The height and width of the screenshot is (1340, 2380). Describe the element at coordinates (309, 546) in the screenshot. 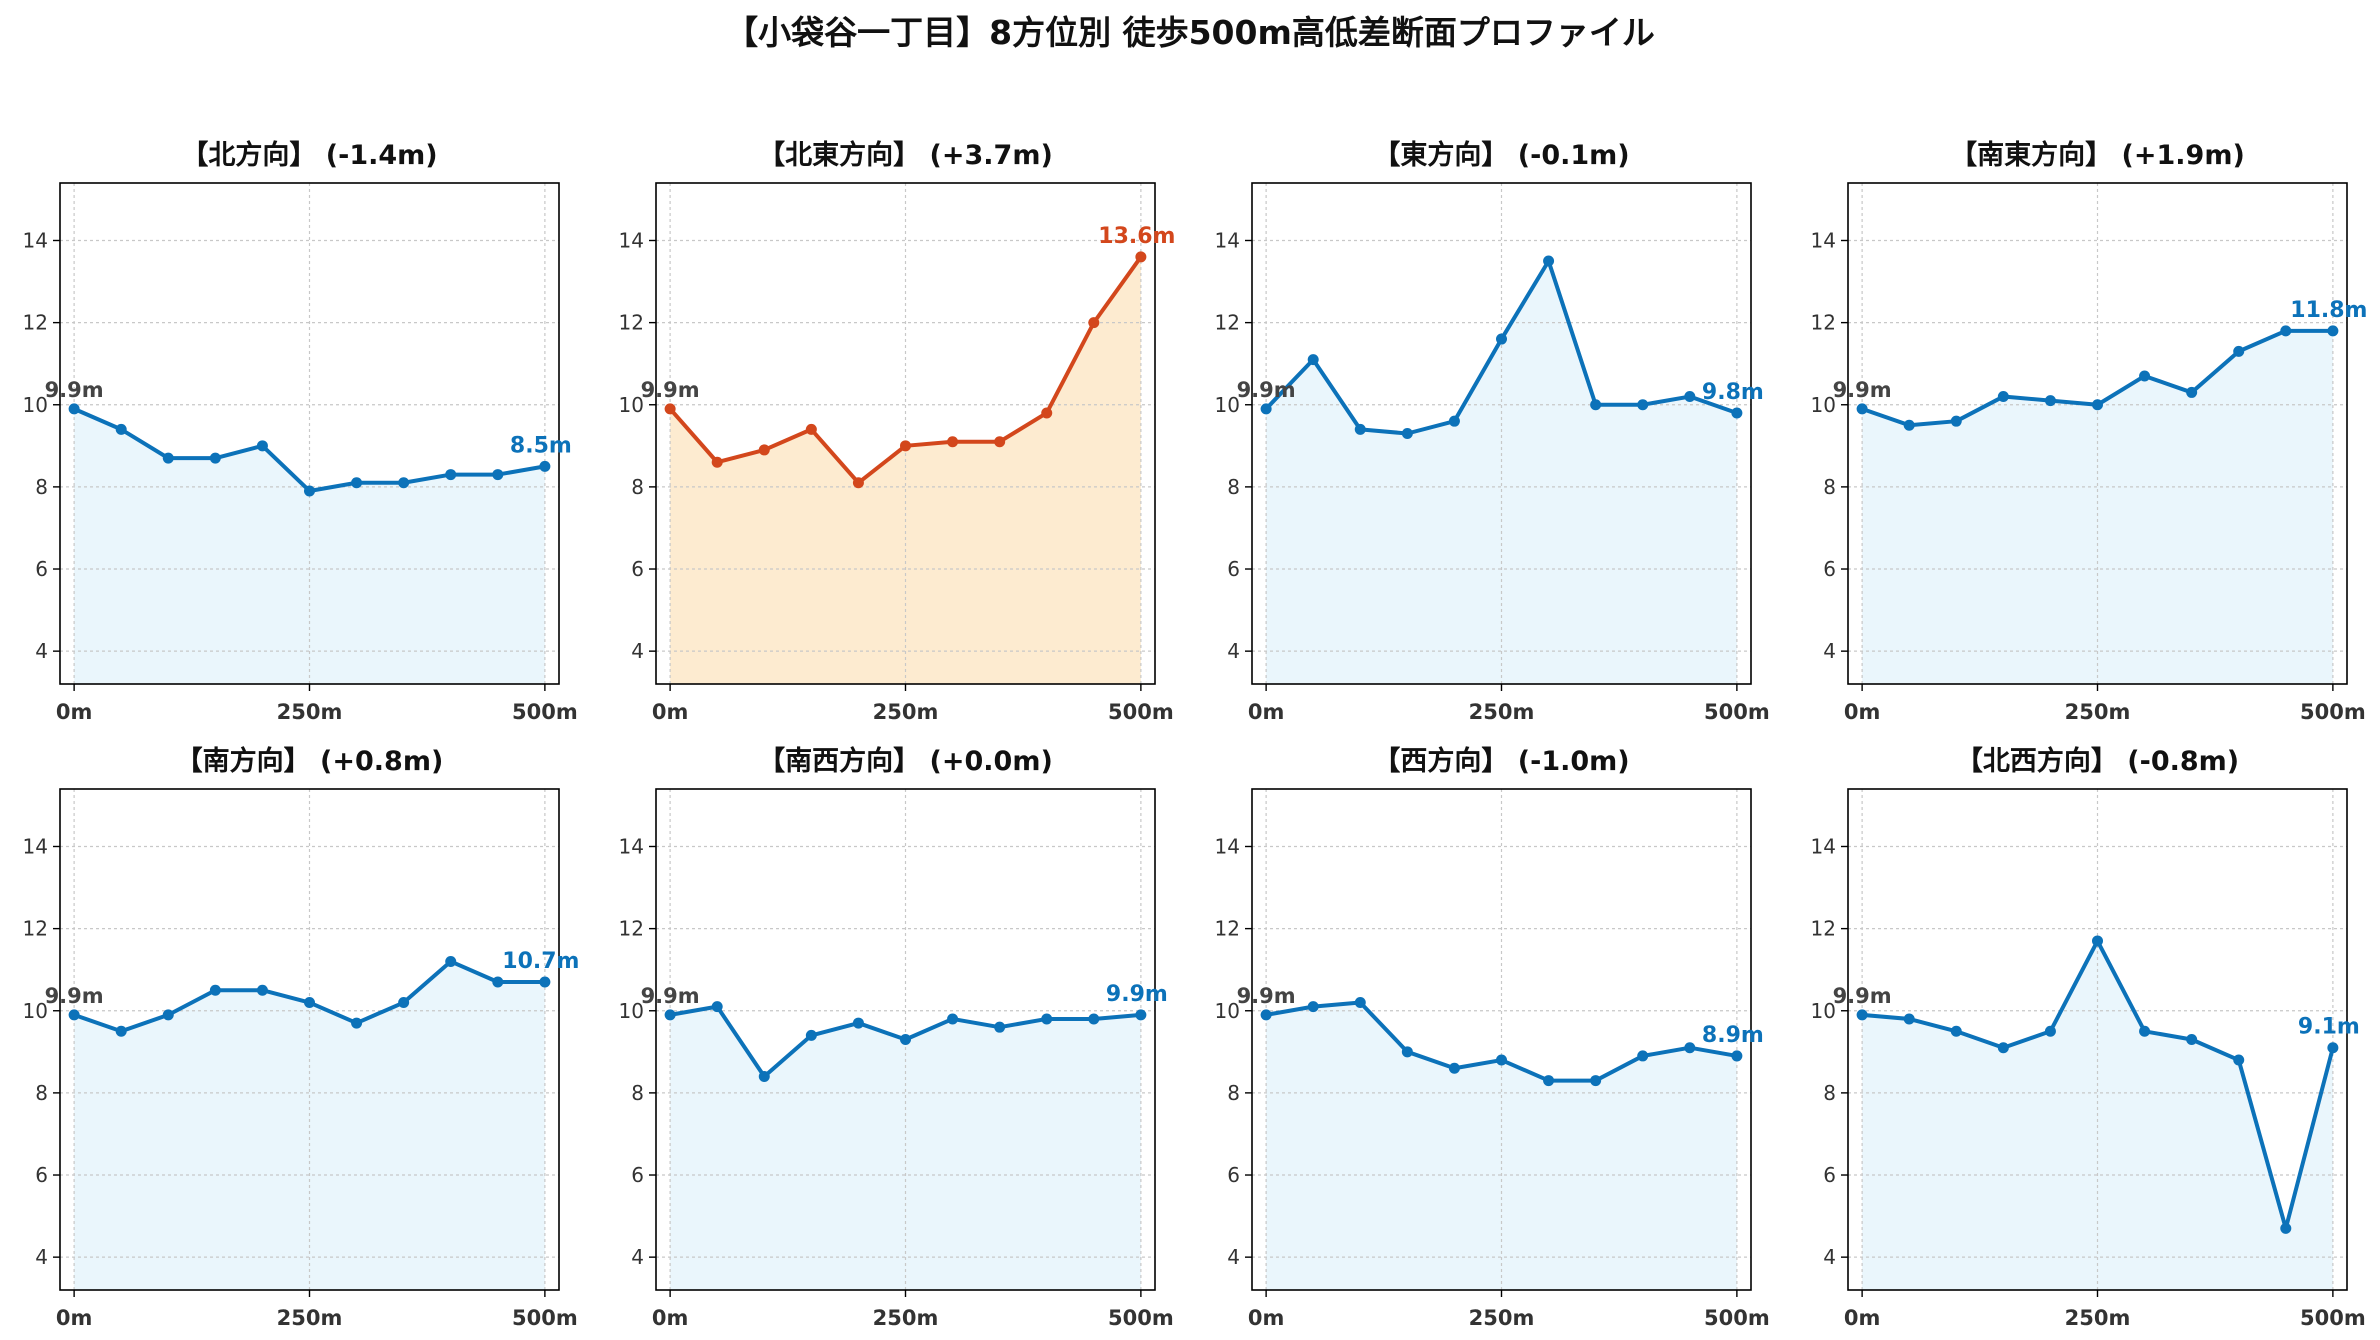

I see `area-fill` at that location.